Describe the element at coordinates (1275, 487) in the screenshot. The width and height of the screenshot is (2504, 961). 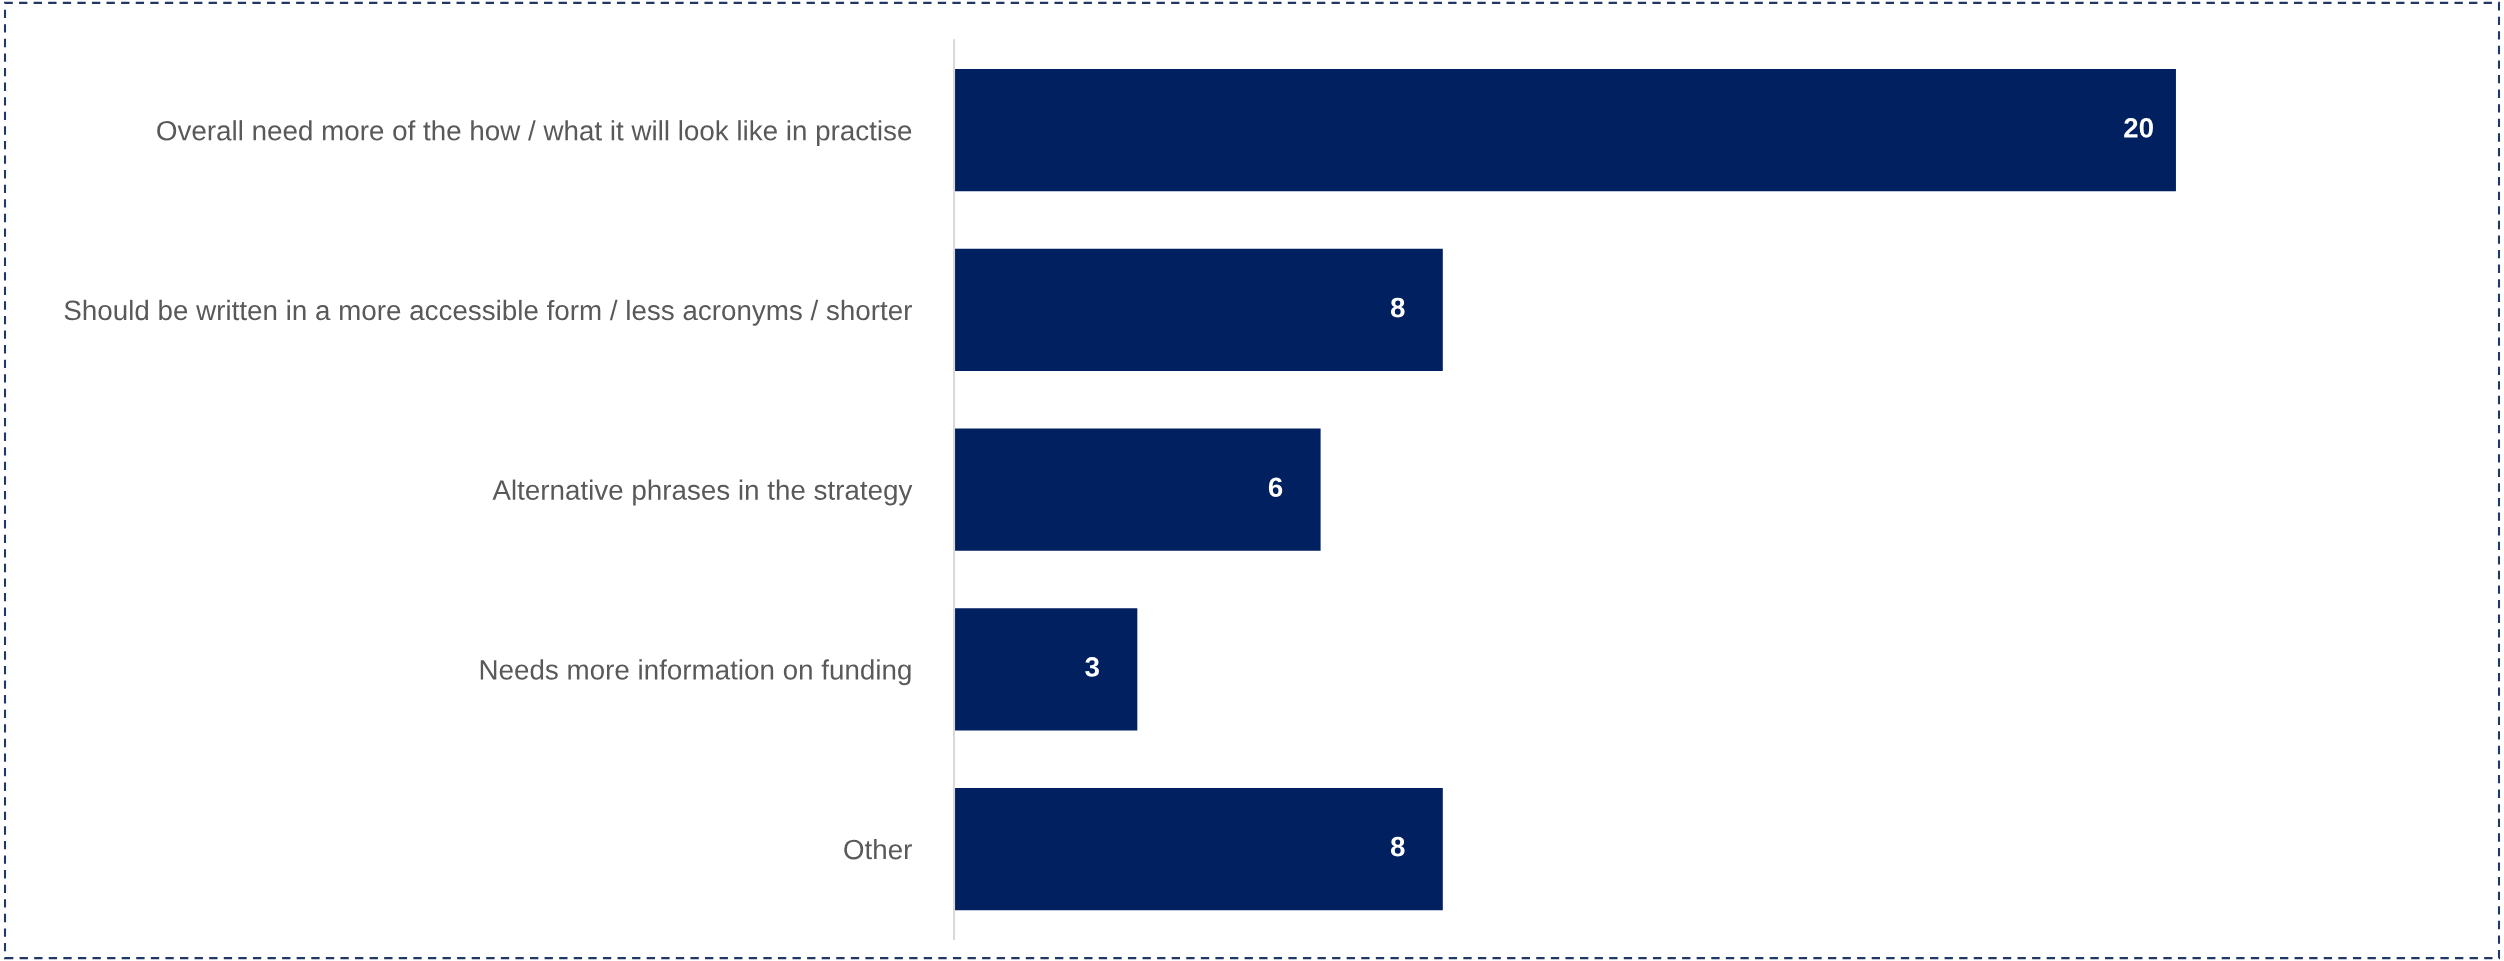
I see `data-label: 6` at that location.